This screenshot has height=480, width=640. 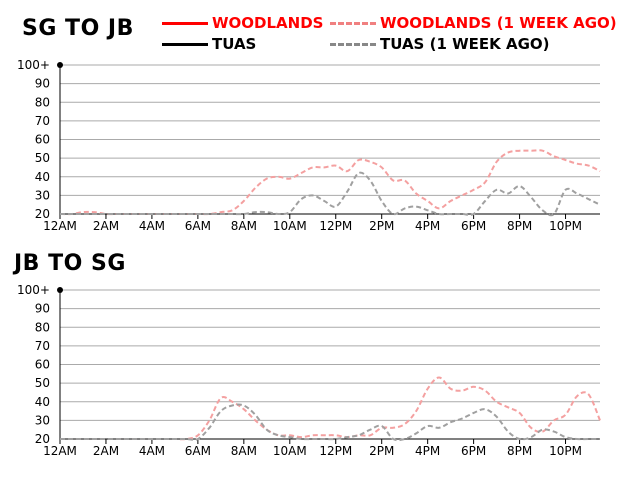 What do you see at coordinates (78, 28) in the screenshot?
I see `chart-title-sg-to-jb: SG TO JB` at bounding box center [78, 28].